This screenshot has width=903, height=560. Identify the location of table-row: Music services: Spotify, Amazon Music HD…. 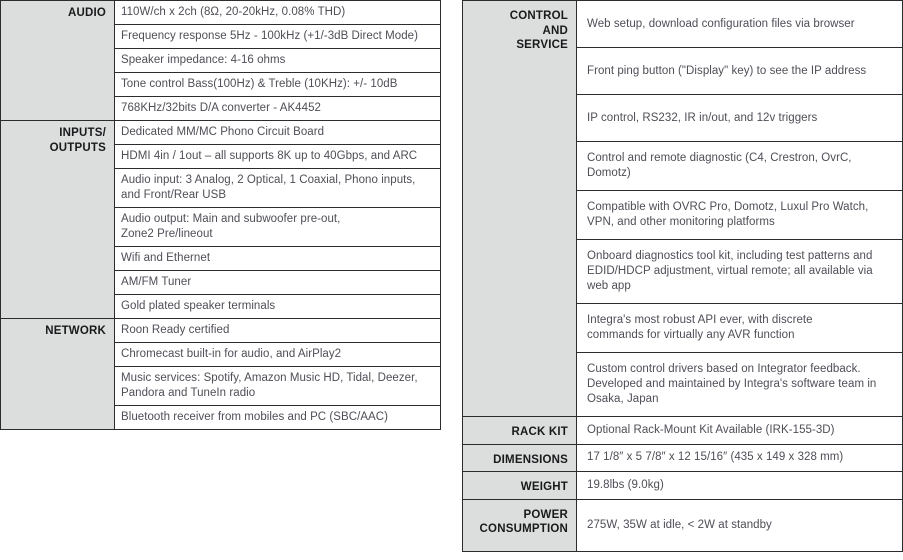
(221, 386).